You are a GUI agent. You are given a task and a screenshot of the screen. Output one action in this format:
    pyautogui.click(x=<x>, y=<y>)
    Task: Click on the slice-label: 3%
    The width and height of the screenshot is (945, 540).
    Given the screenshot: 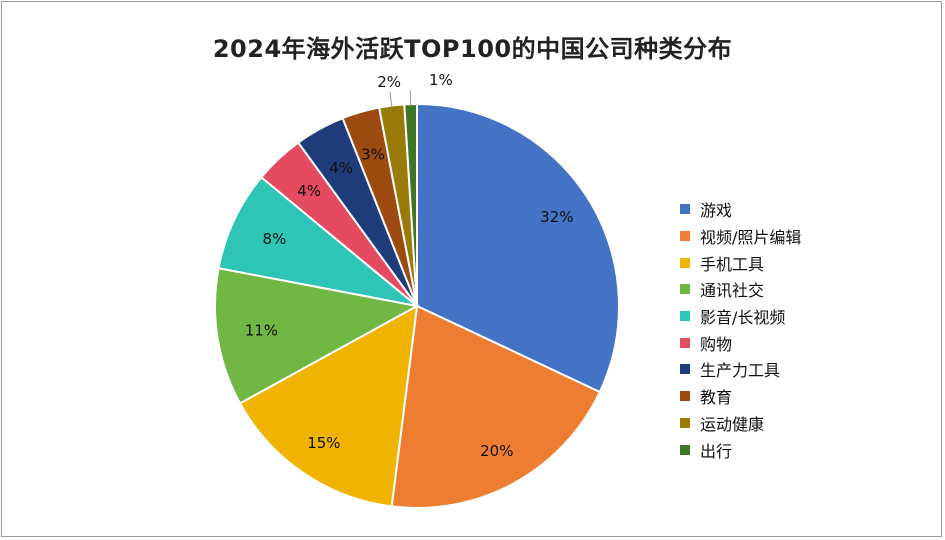 What is the action you would take?
    pyautogui.click(x=373, y=155)
    